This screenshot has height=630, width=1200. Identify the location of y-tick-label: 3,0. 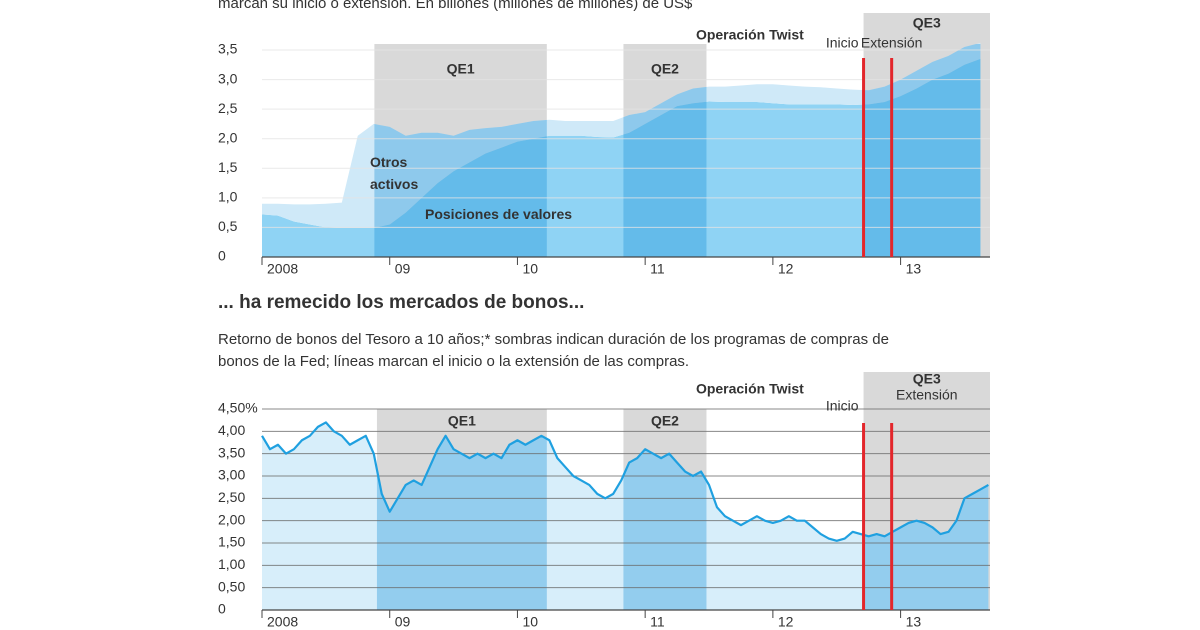
(228, 78).